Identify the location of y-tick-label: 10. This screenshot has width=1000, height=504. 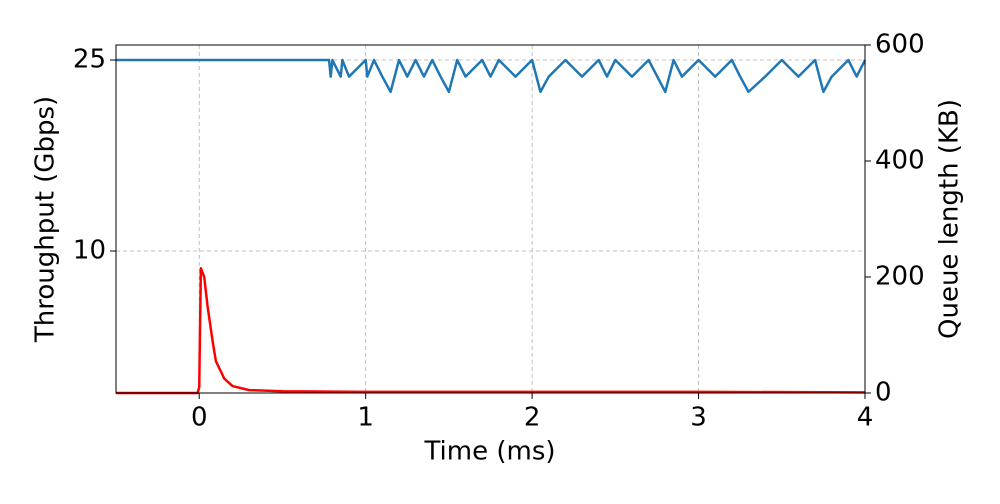
(89, 251).